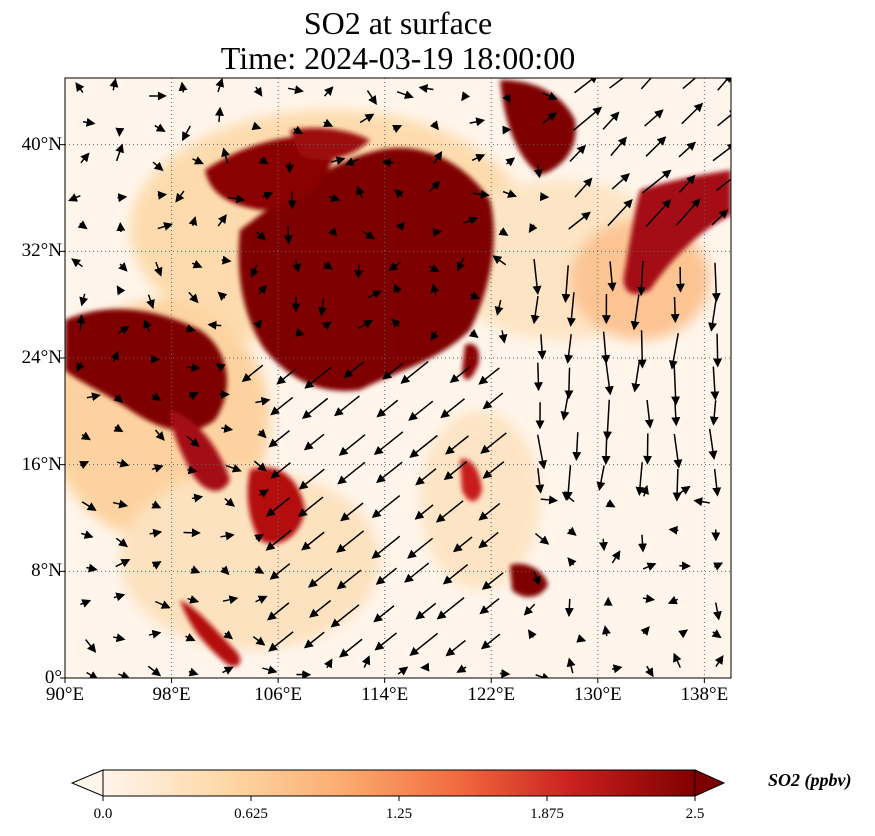 Image resolution: width=875 pixels, height=836 pixels. Describe the element at coordinates (710, 783) in the screenshot. I see `colorbar-extend-high` at that location.